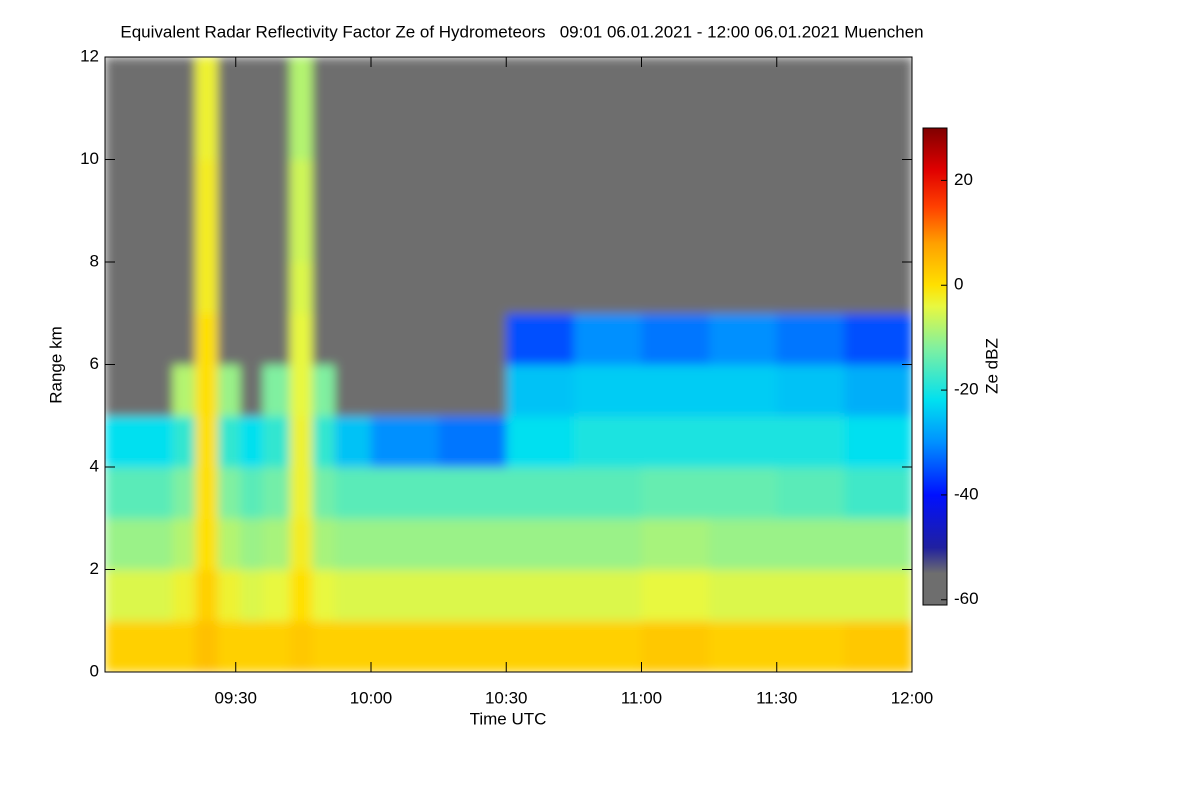 The image size is (1200, 805). Describe the element at coordinates (55, 364) in the screenshot. I see `y-axis-label: Range km` at that location.